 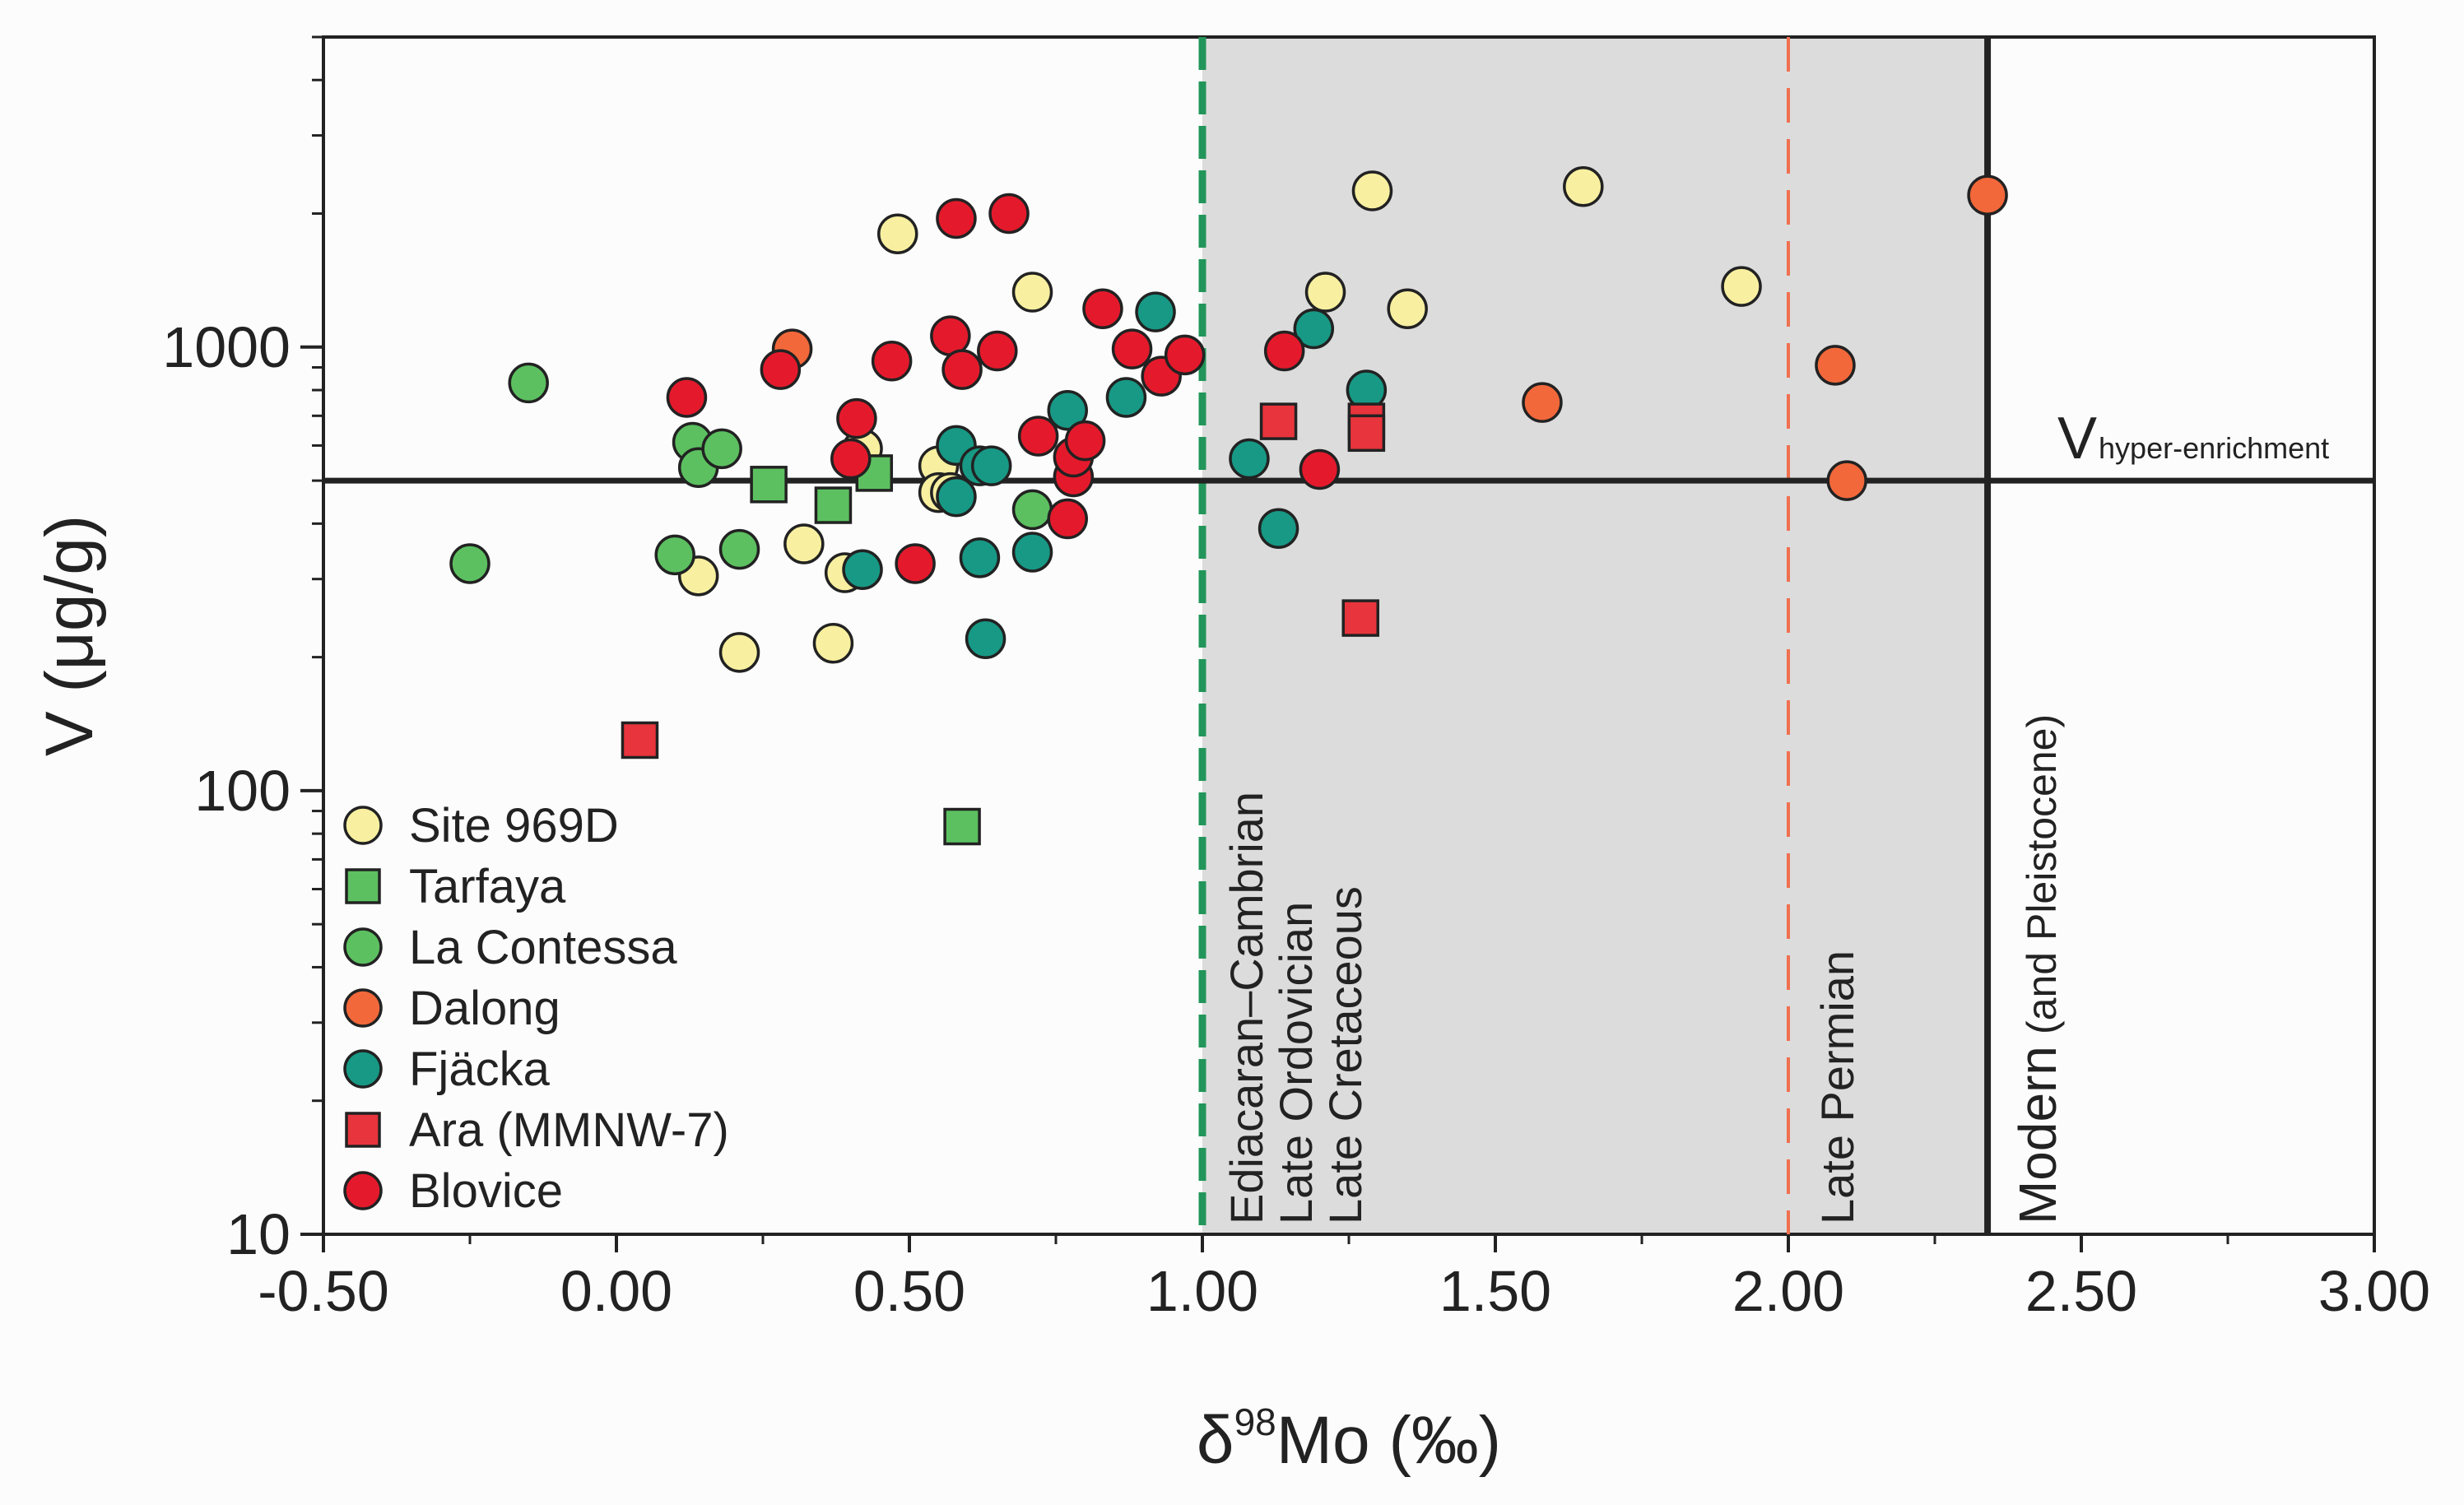 I want to click on legend-label: Dalong, so click(x=484, y=1008).